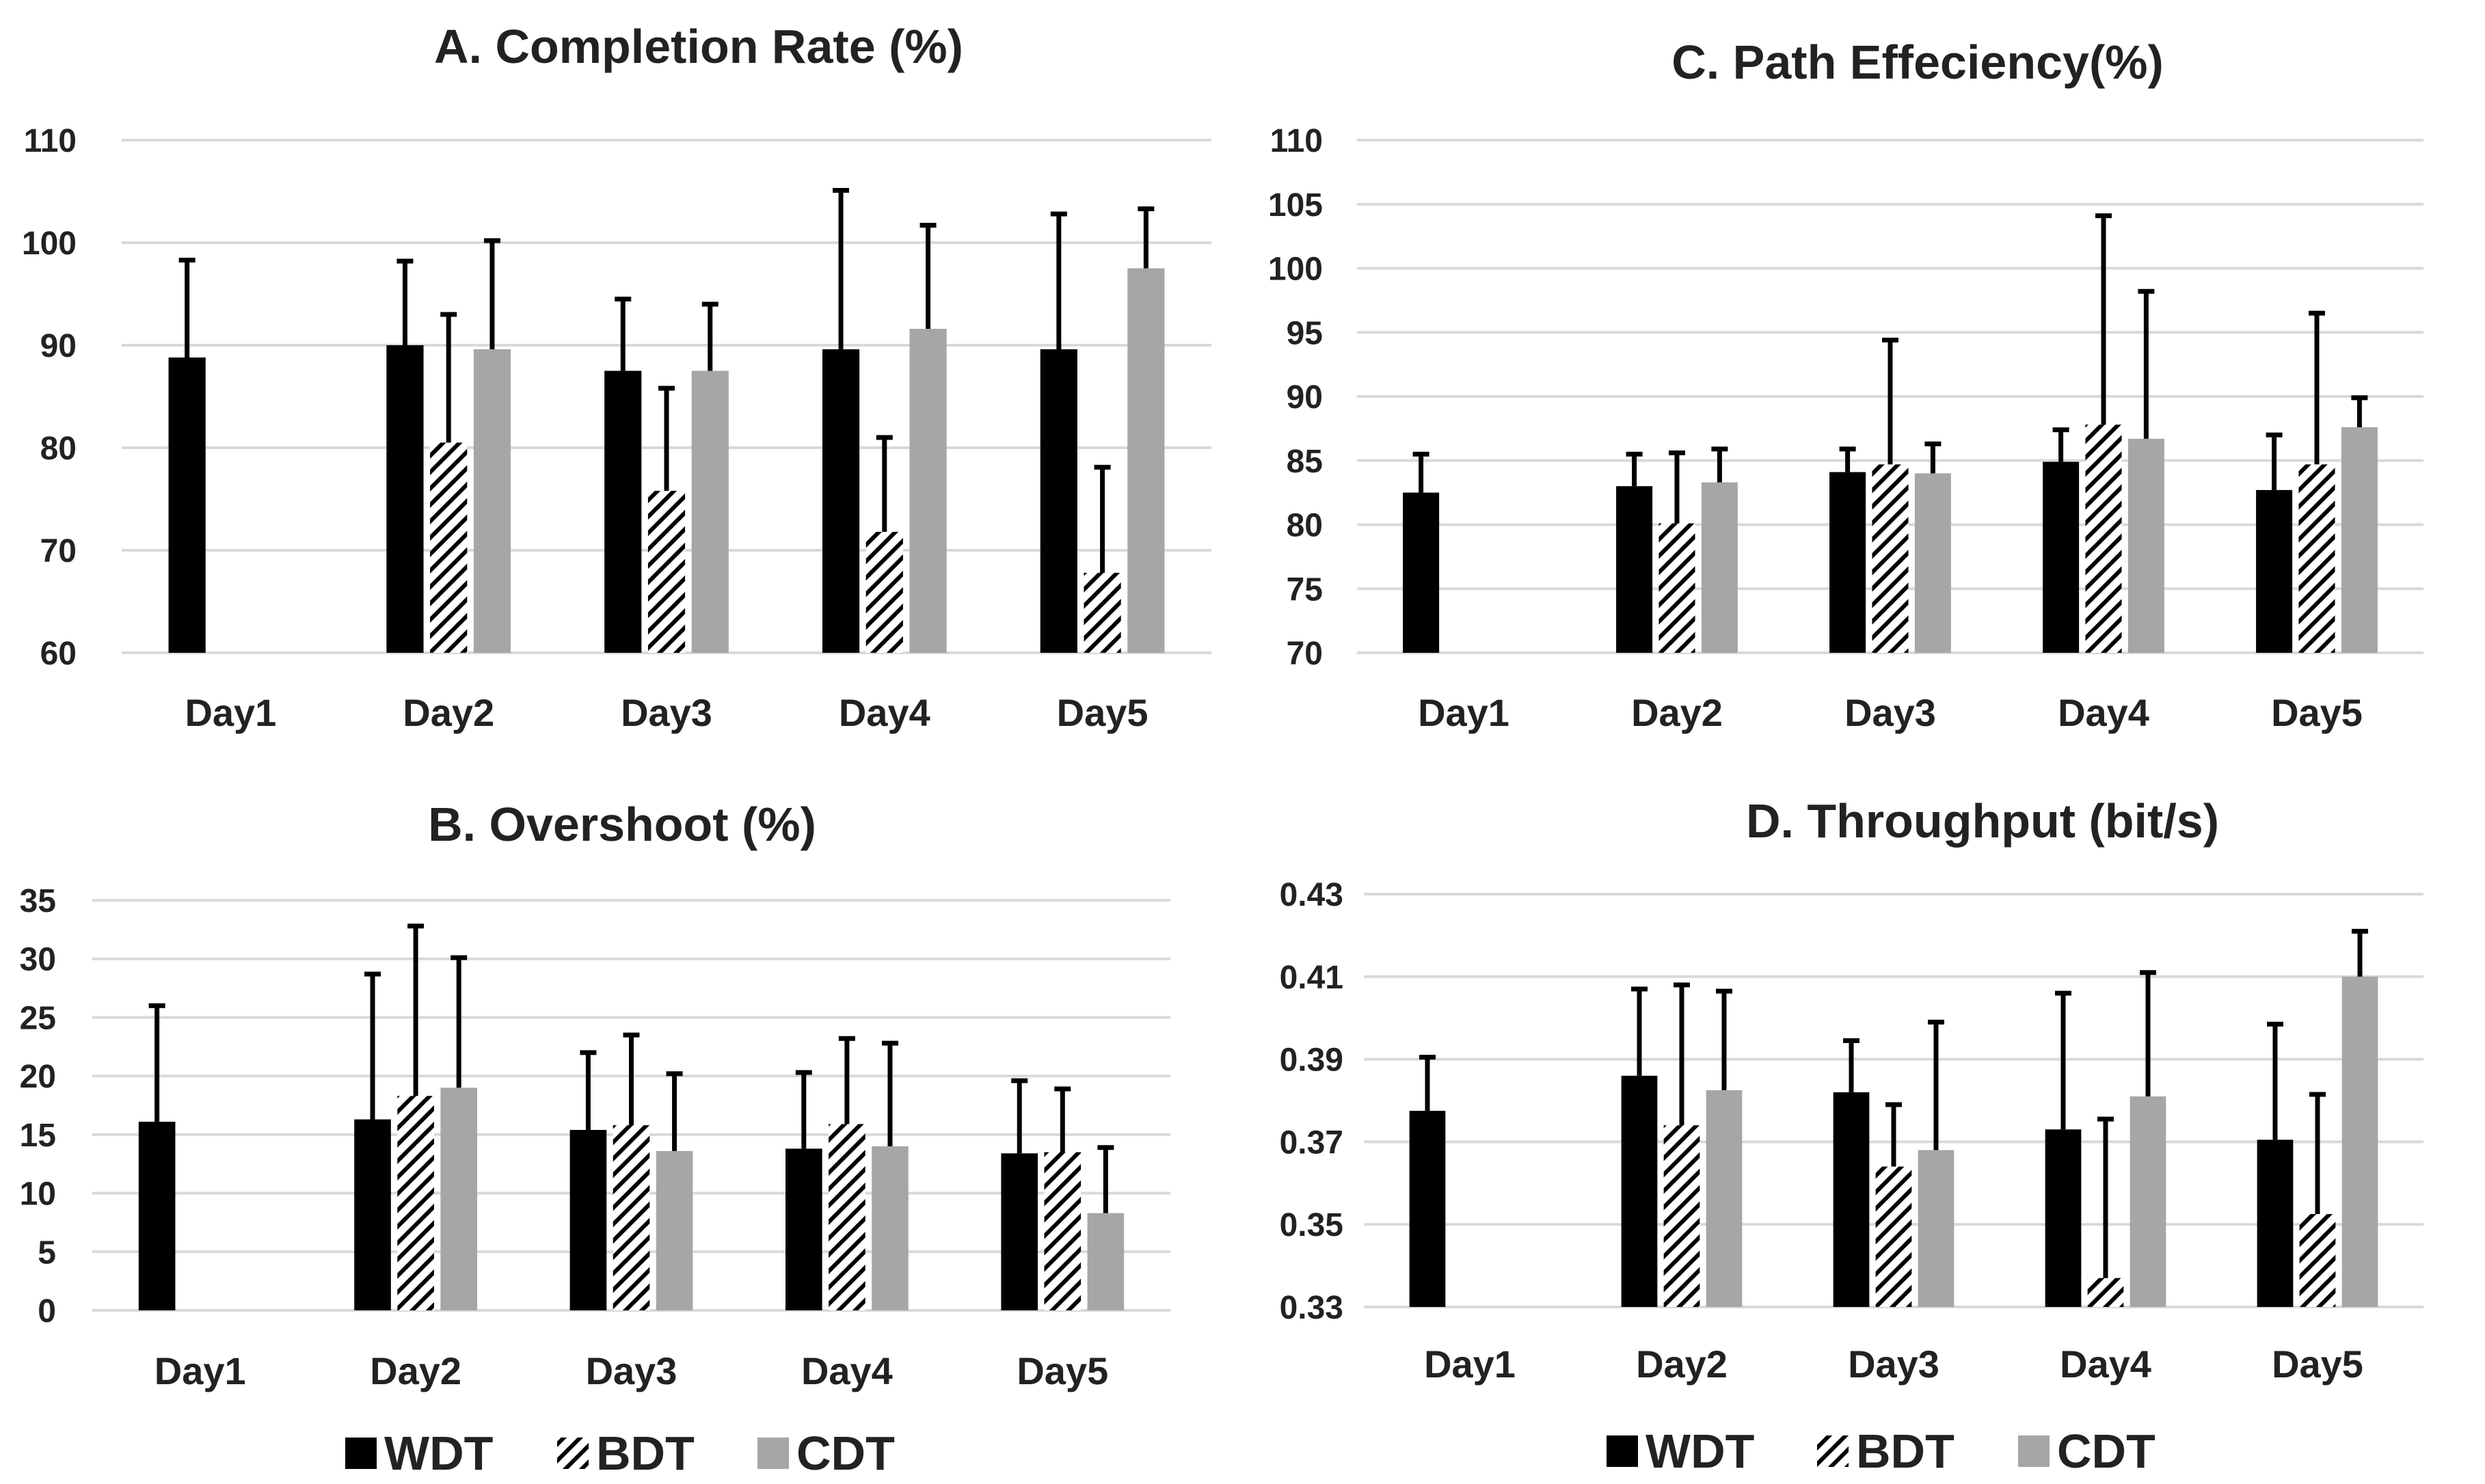 The height and width of the screenshot is (1484, 2485). What do you see at coordinates (1427, 1209) in the screenshot?
I see `bar-wdt-day1` at bounding box center [1427, 1209].